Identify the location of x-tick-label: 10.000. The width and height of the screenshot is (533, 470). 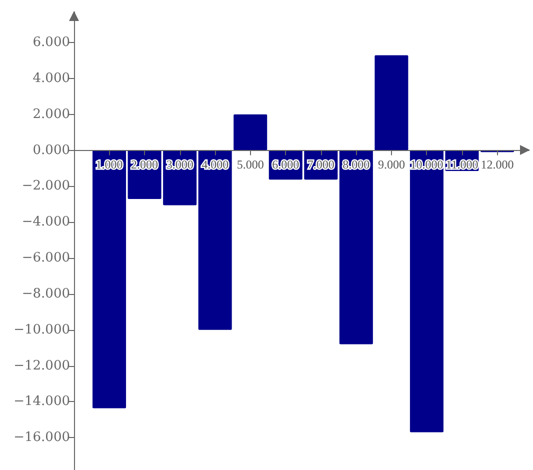
(427, 164).